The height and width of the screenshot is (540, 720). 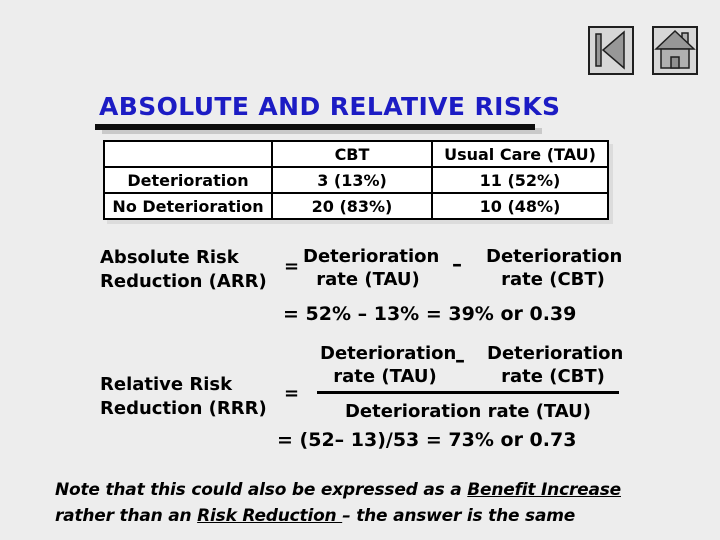 I want to click on arr-term-tau-line2: rate (TAU), so click(x=368, y=279).